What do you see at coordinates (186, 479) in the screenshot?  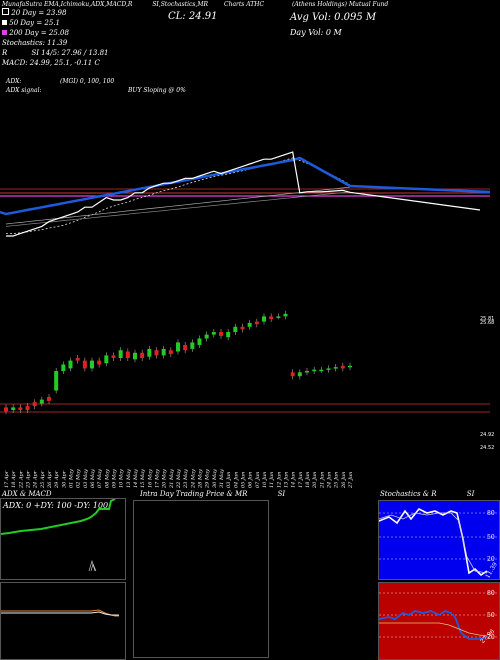 I see `date-tick-label: 23 May` at bounding box center [186, 479].